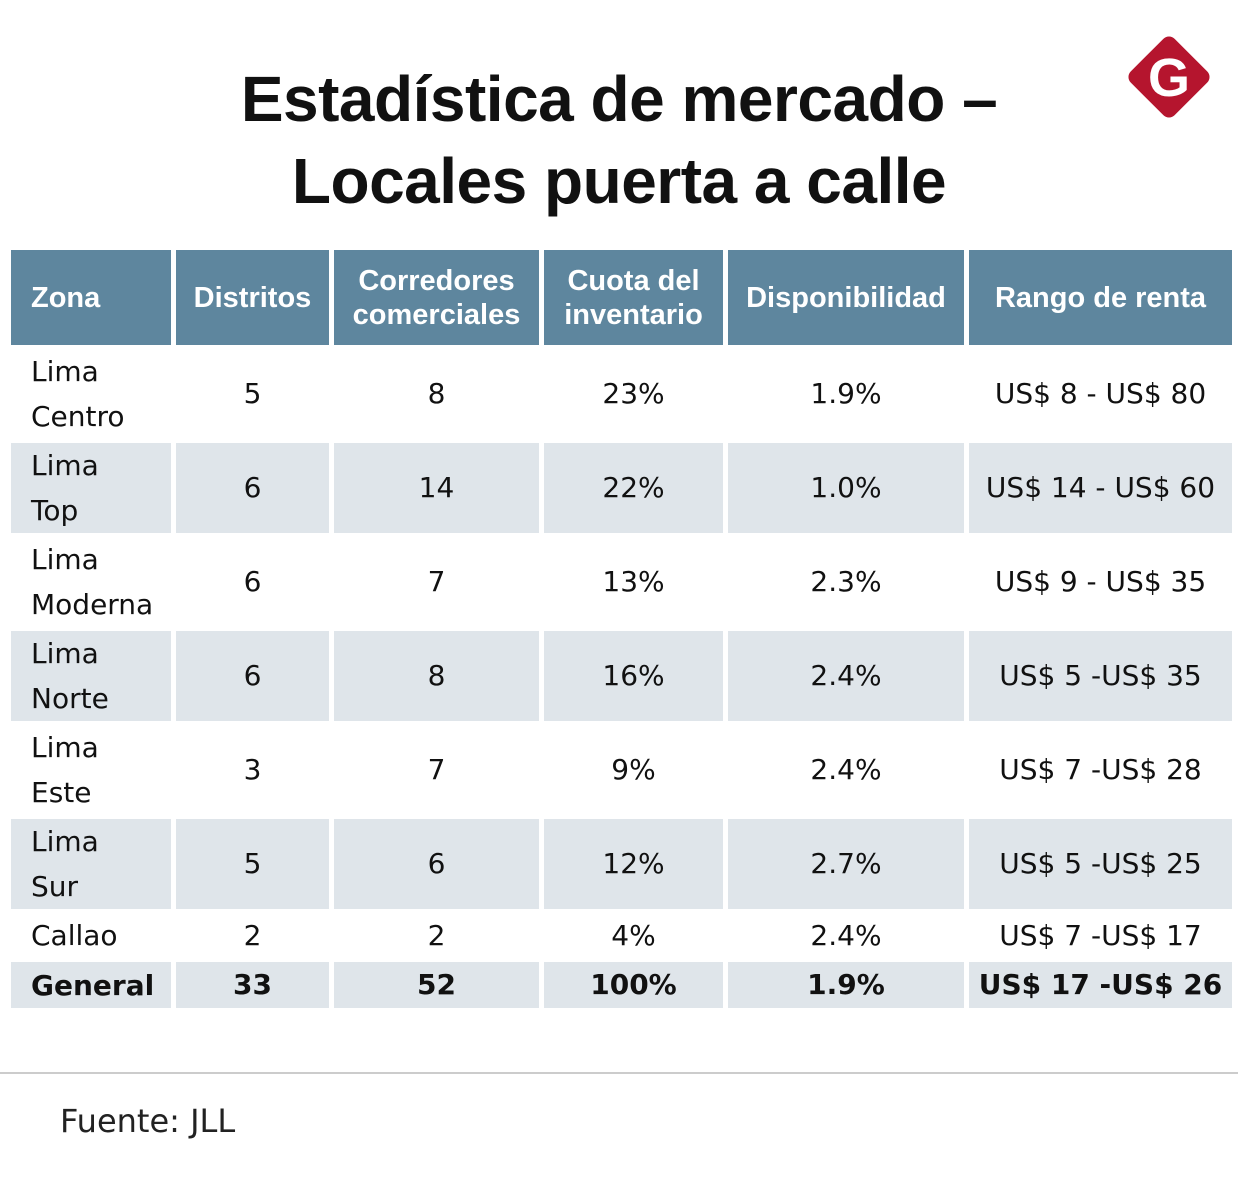  Describe the element at coordinates (436, 280) in the screenshot. I see `column-header-line: Corredores` at that location.